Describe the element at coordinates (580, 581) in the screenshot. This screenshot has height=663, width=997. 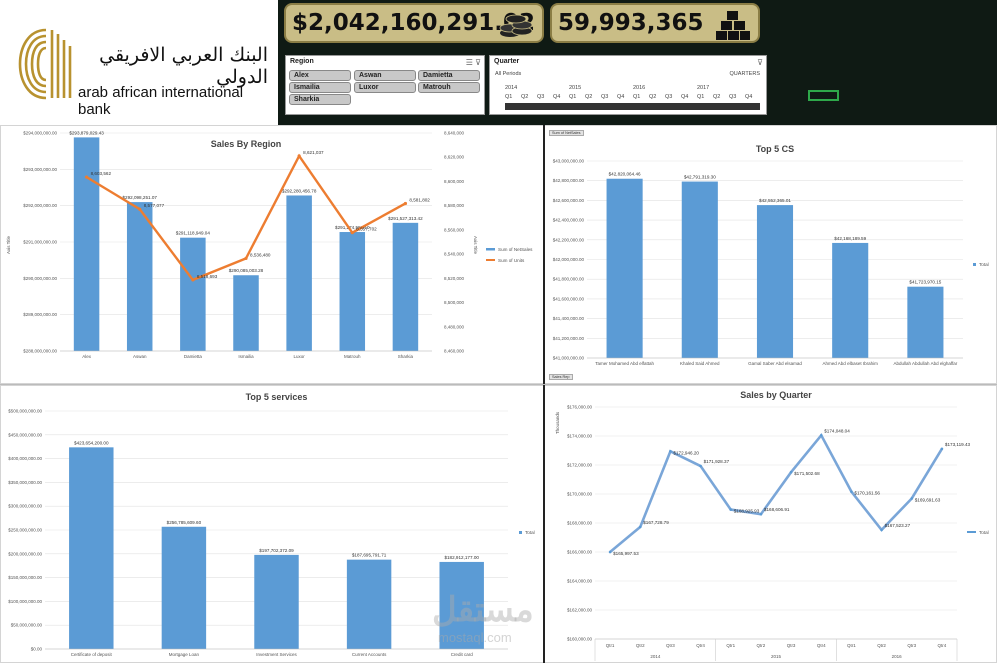
I see `y-tick-label: $164,000.00` at that location.